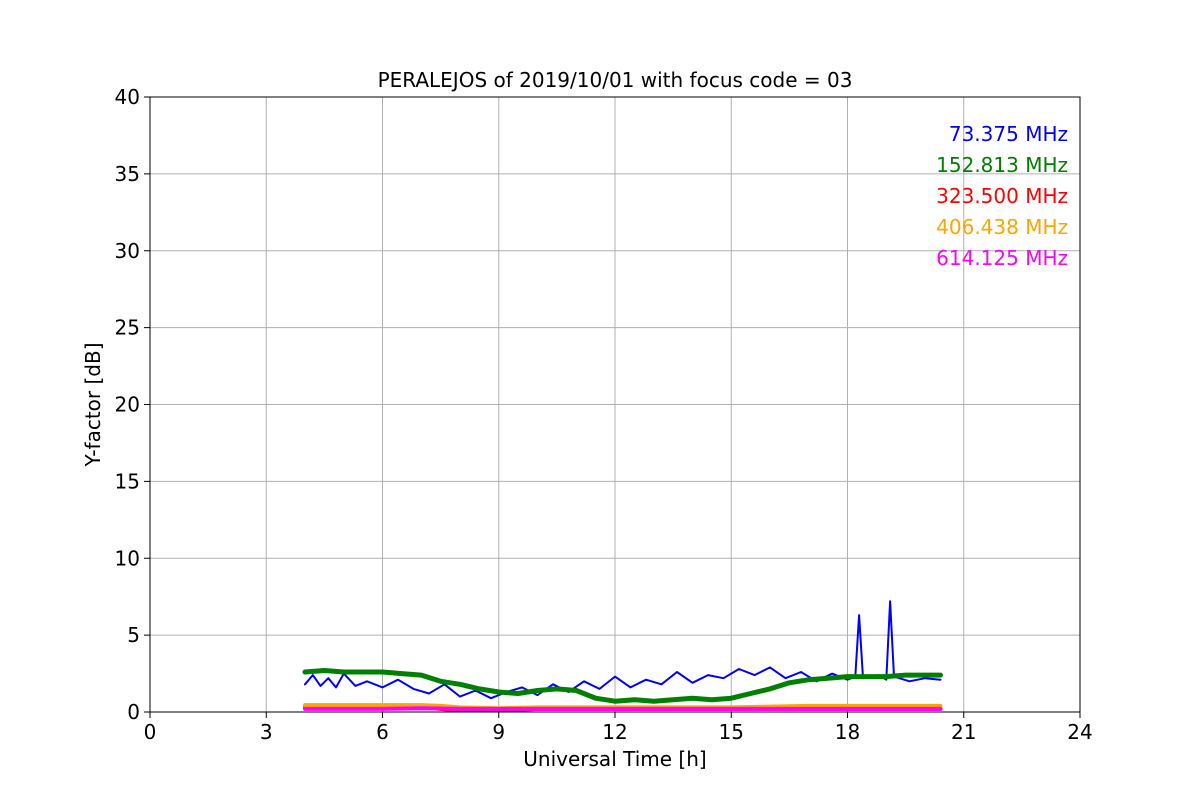 The image size is (1200, 800). Describe the element at coordinates (127, 481) in the screenshot. I see `y-tick-label: 15` at that location.